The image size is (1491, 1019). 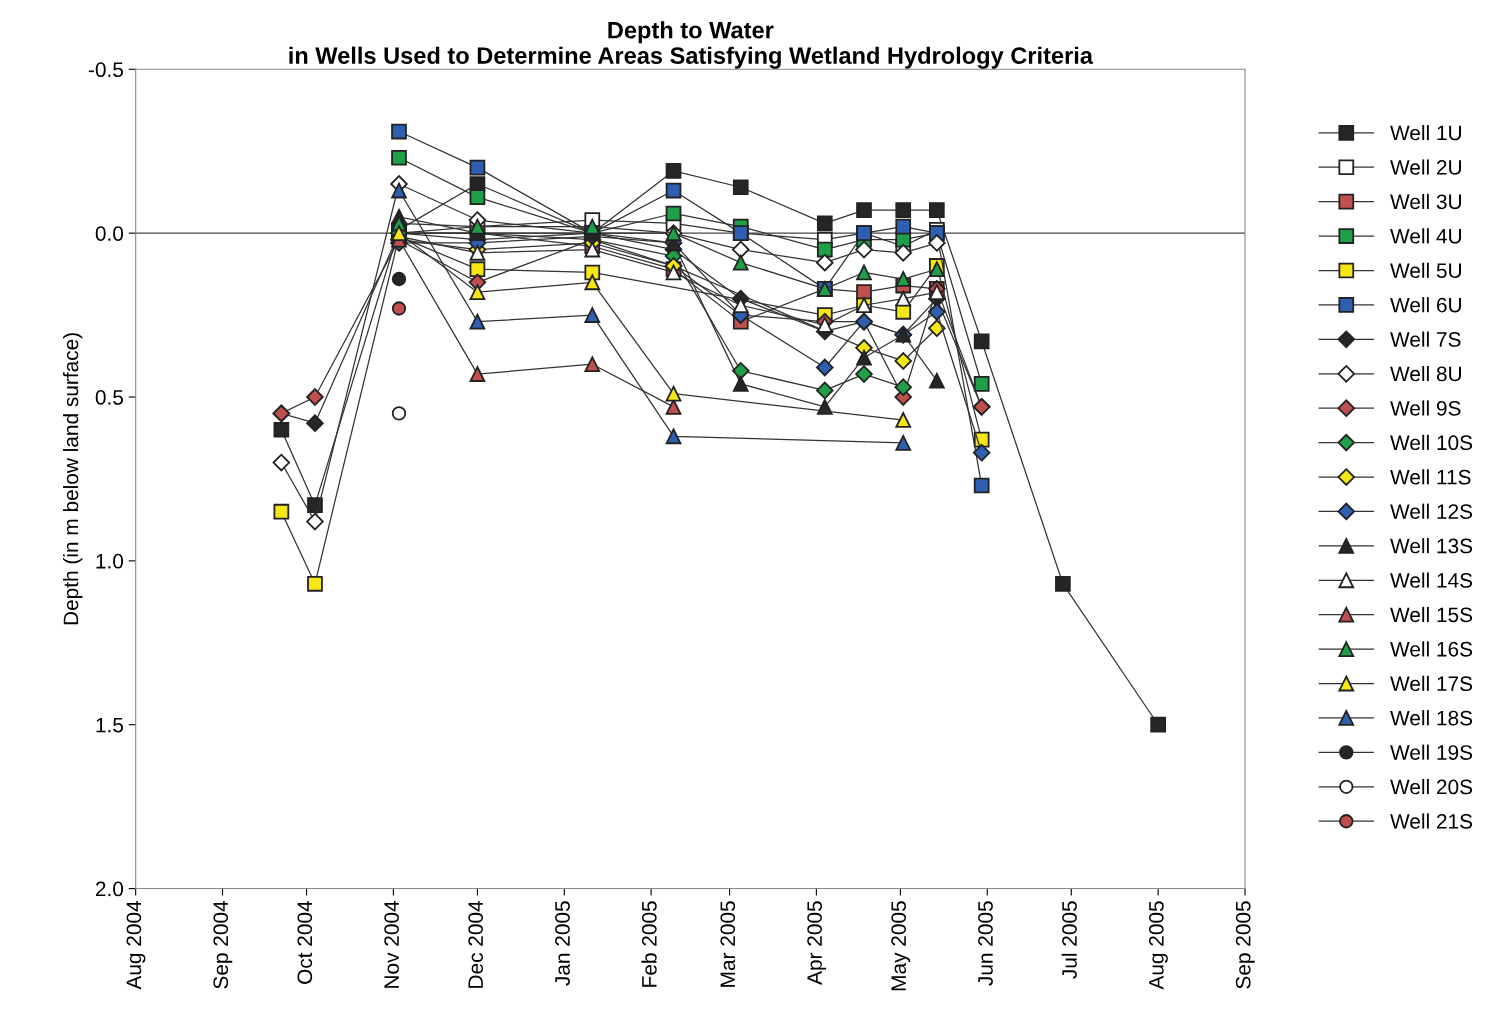 What do you see at coordinates (562, 943) in the screenshot?
I see `x-tick-label: Jan 2005` at bounding box center [562, 943].